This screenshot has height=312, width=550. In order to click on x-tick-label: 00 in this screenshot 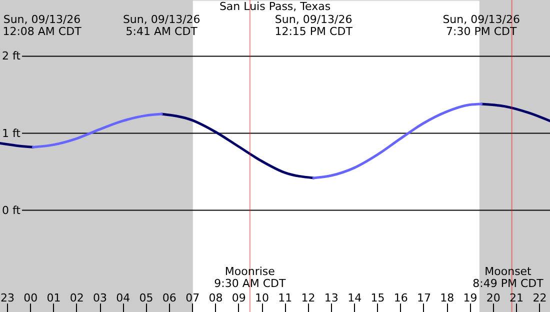, I will do `click(31, 298)`.